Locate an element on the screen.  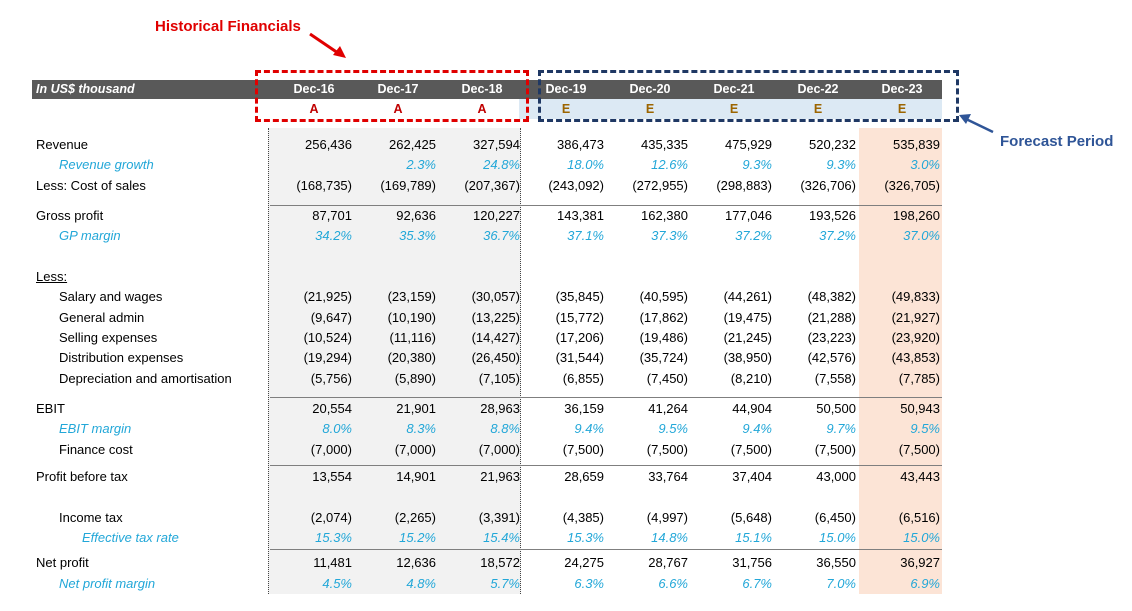
row-label: Salary and wages is located at coordinates (111, 296).